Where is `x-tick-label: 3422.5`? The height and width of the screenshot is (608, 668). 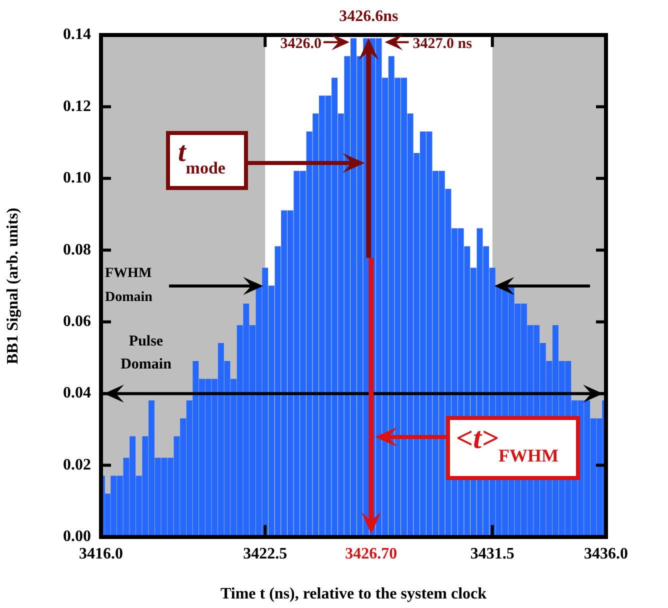 x-tick-label: 3422.5 is located at coordinates (265, 554).